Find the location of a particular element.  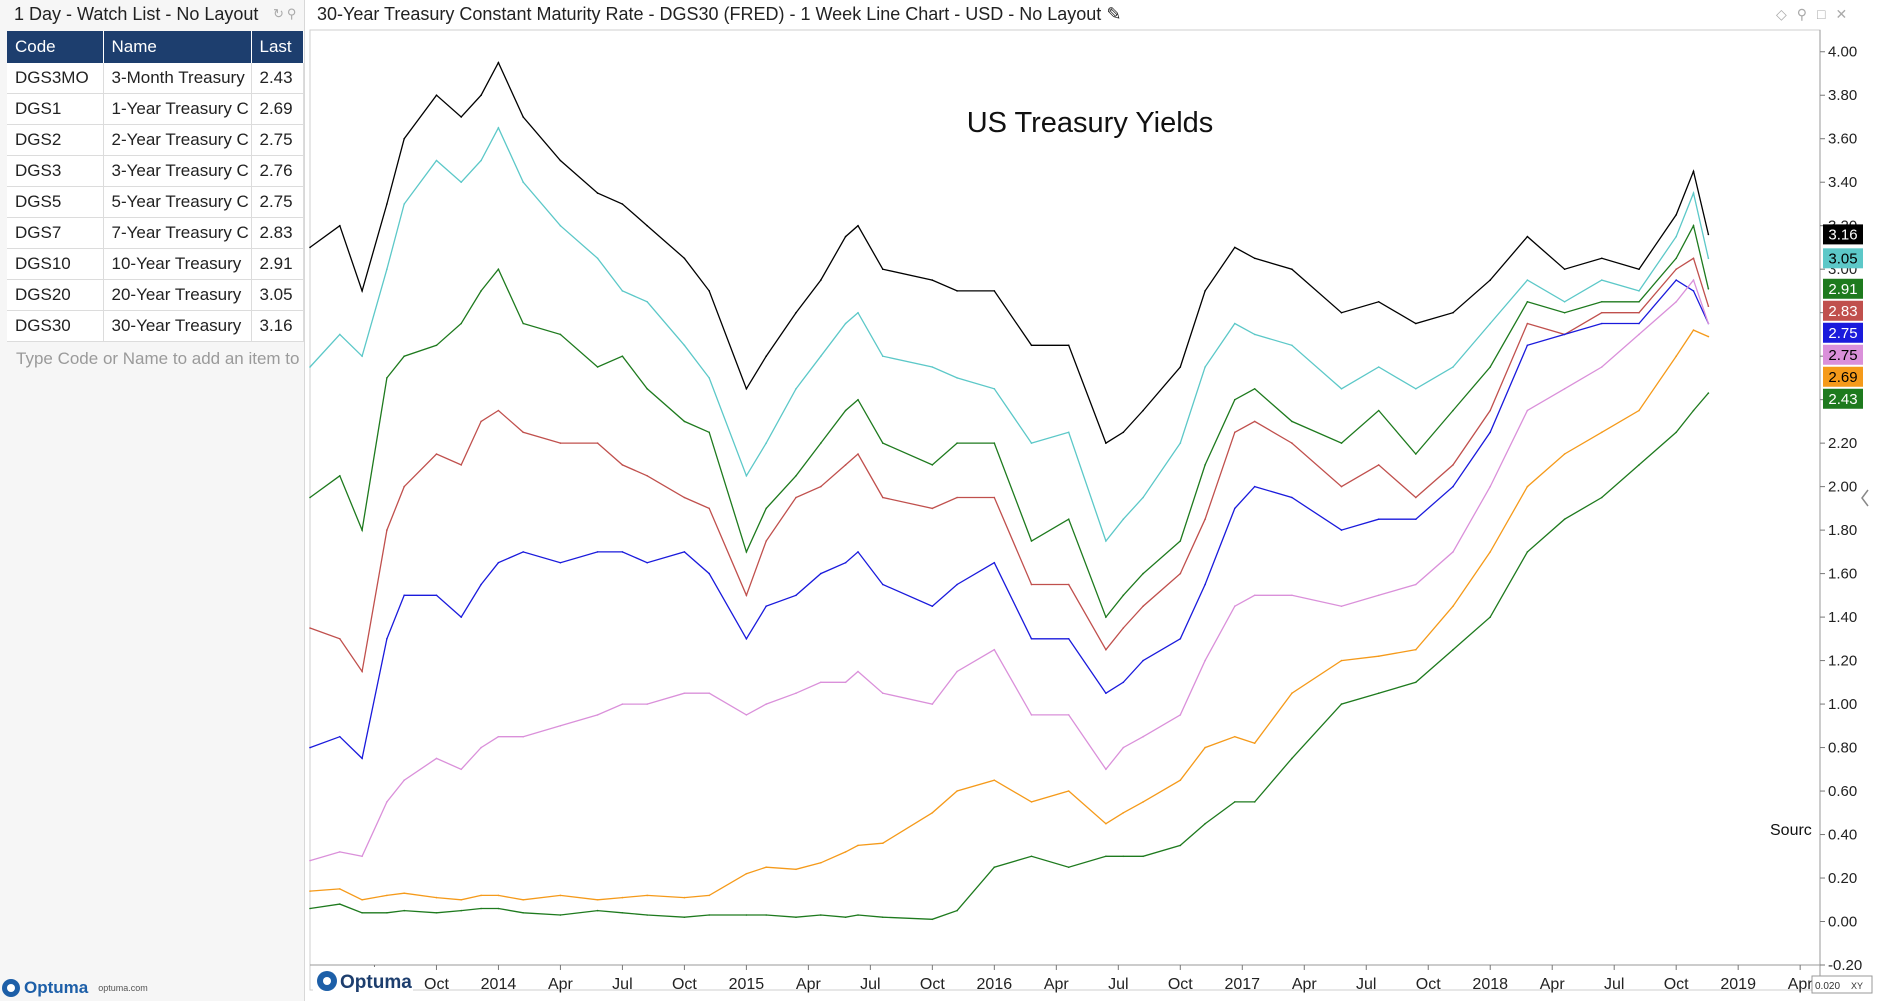

y-tick-label: 2.00 is located at coordinates (1842, 487).